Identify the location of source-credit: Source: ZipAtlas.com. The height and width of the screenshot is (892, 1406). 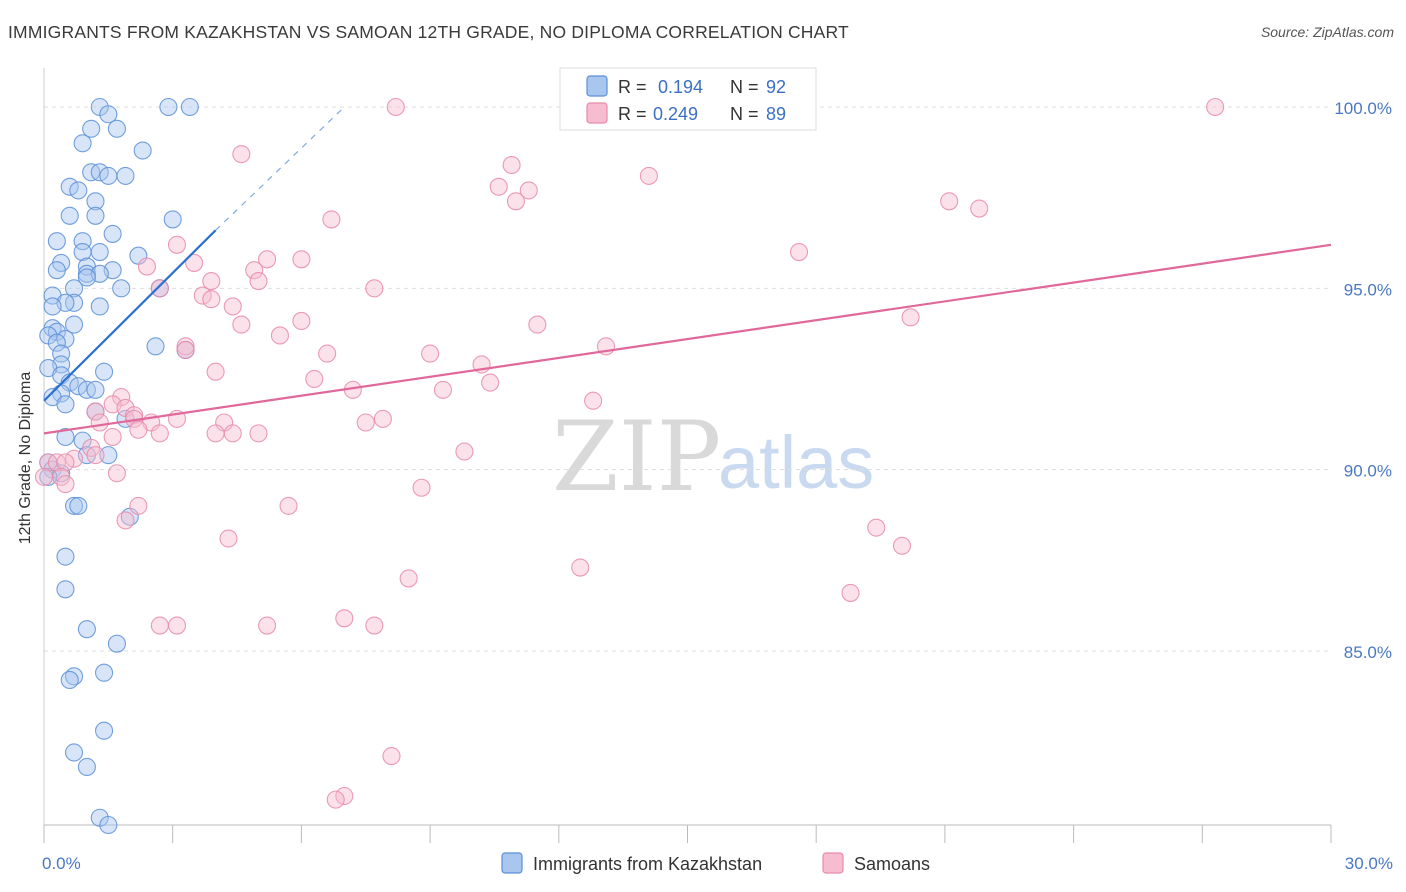
(1327, 32).